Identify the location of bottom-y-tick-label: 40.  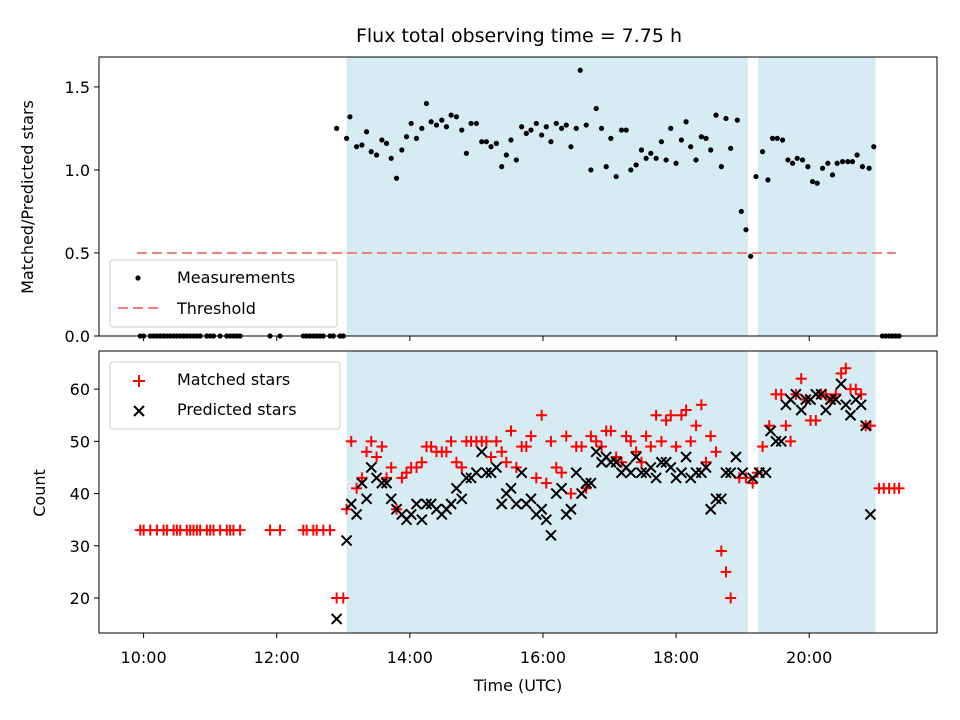
(80, 494).